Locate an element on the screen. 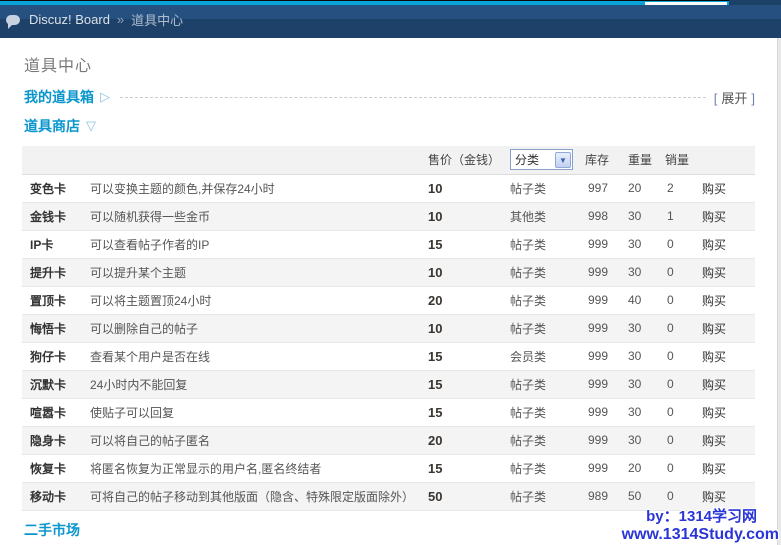  category-filter-select: 分类 ▼ is located at coordinates (541, 160).